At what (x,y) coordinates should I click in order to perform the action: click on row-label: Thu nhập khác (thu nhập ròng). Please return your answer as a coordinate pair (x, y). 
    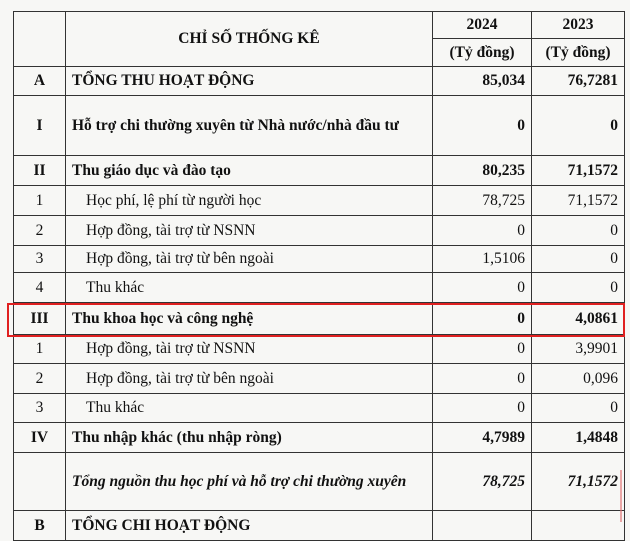
    Looking at the image, I should click on (249, 437).